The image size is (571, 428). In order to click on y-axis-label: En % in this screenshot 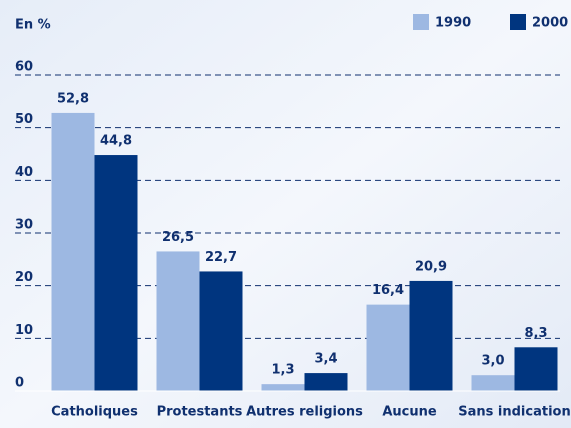, I will do `click(33, 25)`.